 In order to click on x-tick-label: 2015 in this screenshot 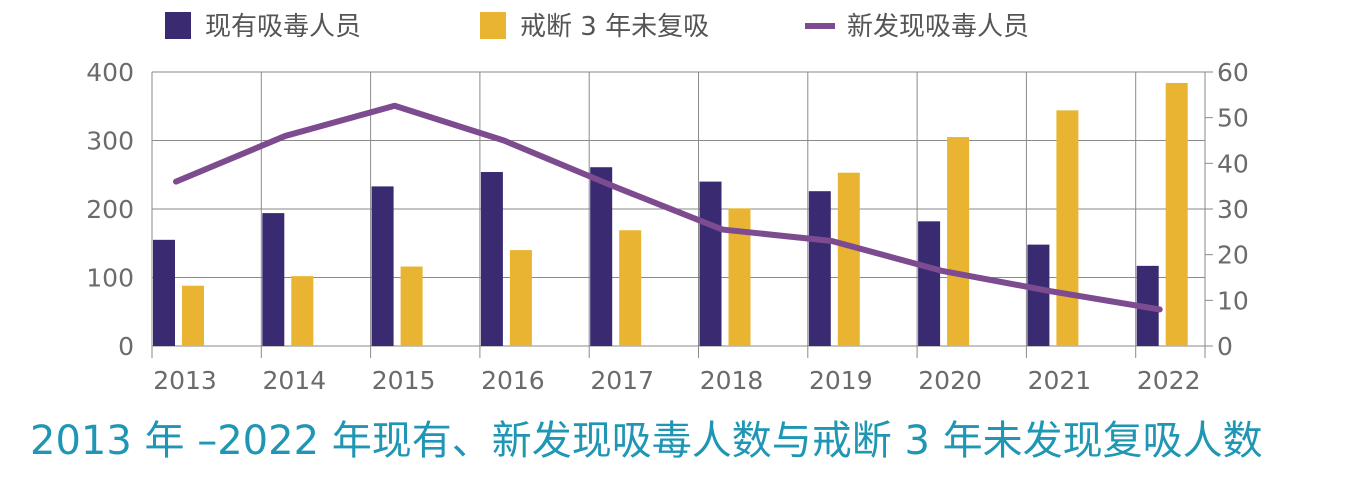, I will do `click(404, 380)`.